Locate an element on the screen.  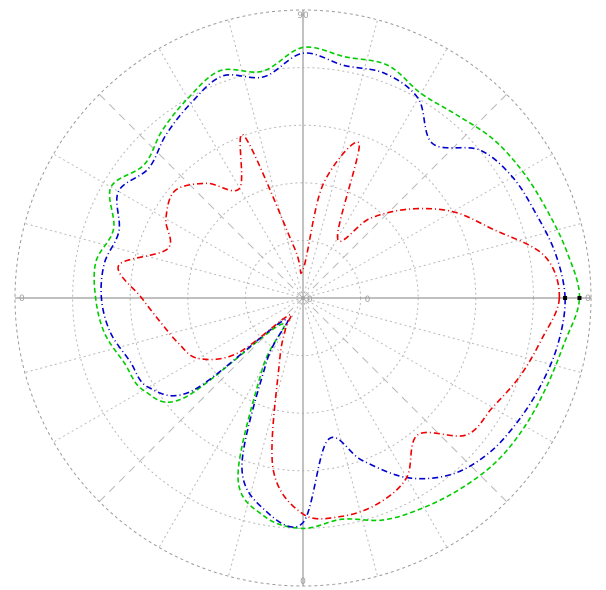
angle-tick-label: 90 is located at coordinates (303, 16).